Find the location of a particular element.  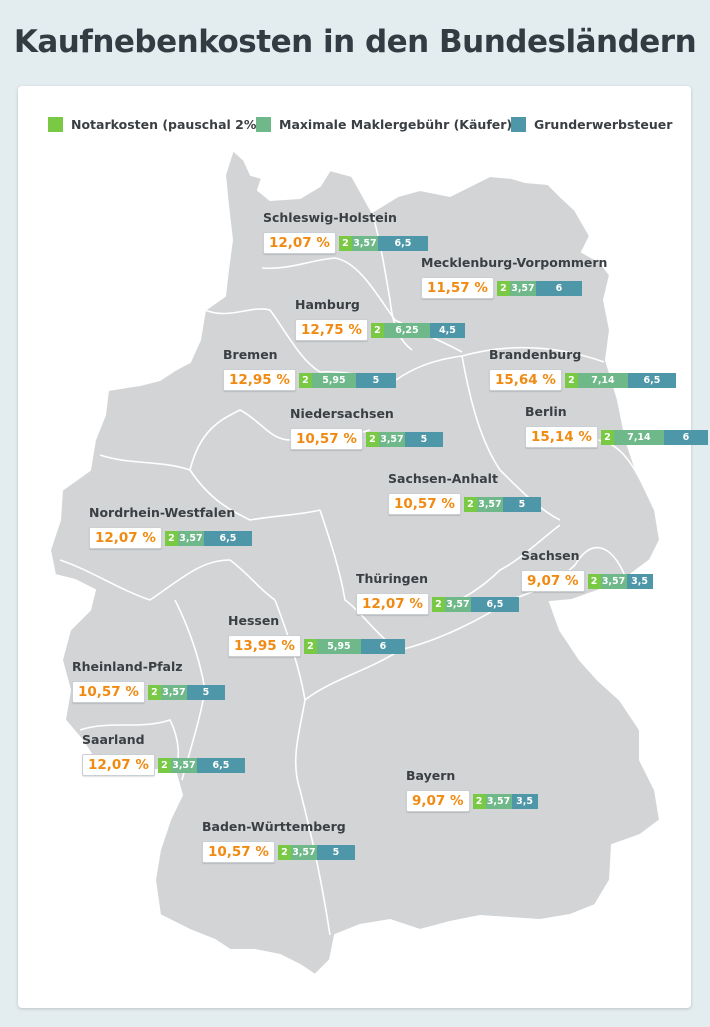

total-percent: 12,95 % is located at coordinates (259, 380).